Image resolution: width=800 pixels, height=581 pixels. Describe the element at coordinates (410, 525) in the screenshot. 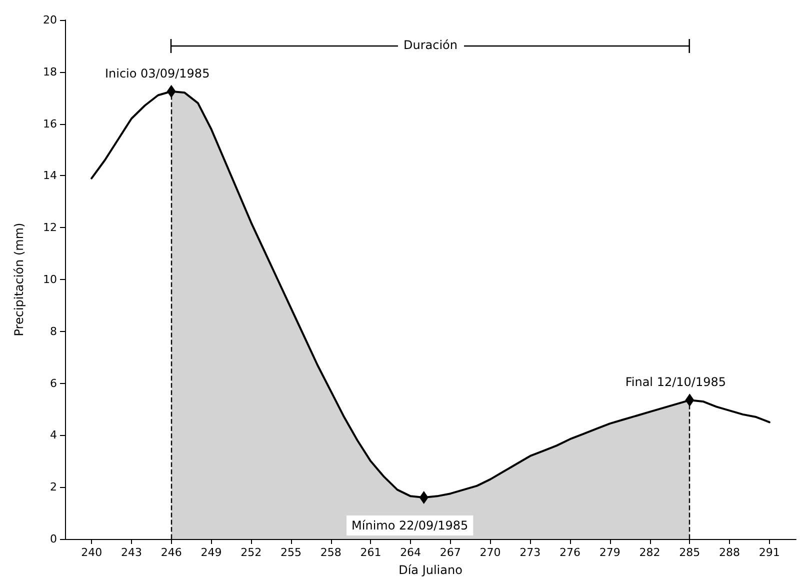

I see `annotation: Mínimo 22/09/1985` at that location.